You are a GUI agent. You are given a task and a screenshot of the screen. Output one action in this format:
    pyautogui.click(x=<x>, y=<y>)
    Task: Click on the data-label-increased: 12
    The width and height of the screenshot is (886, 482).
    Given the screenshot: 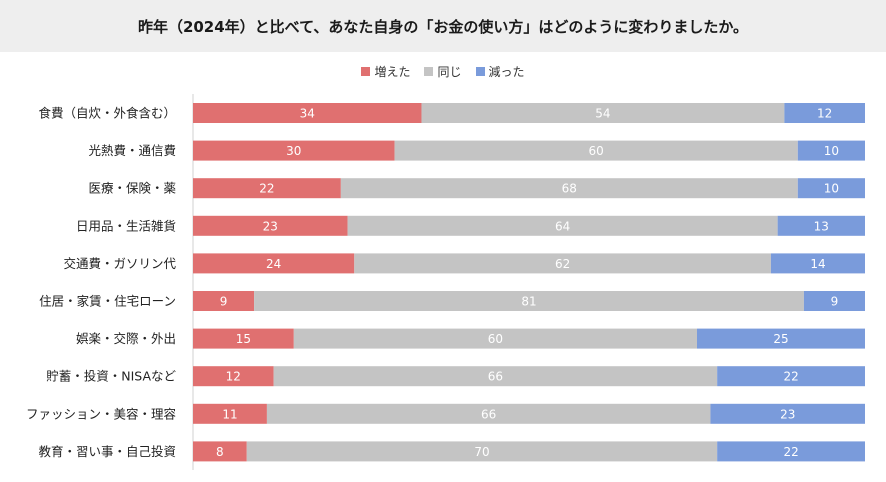 What is the action you would take?
    pyautogui.click(x=233, y=377)
    